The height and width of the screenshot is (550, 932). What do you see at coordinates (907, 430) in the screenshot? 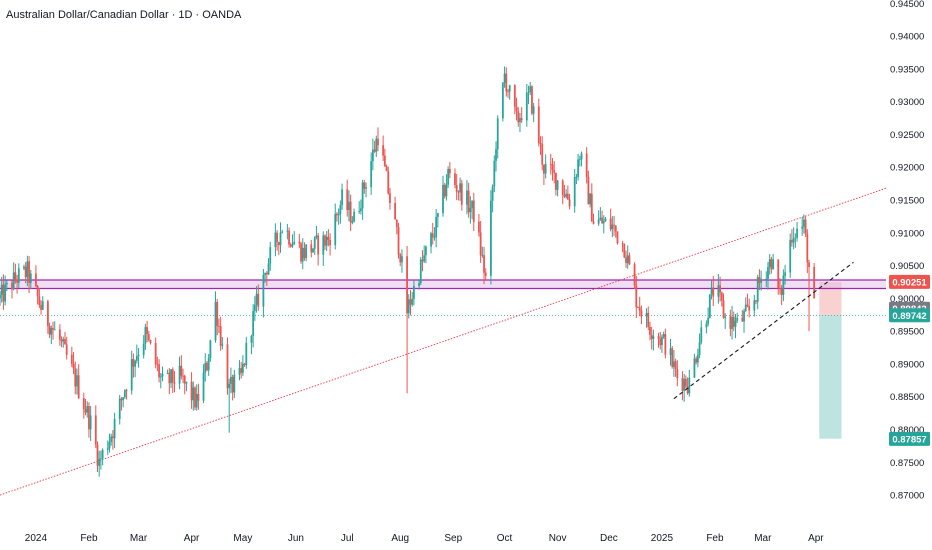
I see `price-tick-label: 0.88000` at bounding box center [907, 430].